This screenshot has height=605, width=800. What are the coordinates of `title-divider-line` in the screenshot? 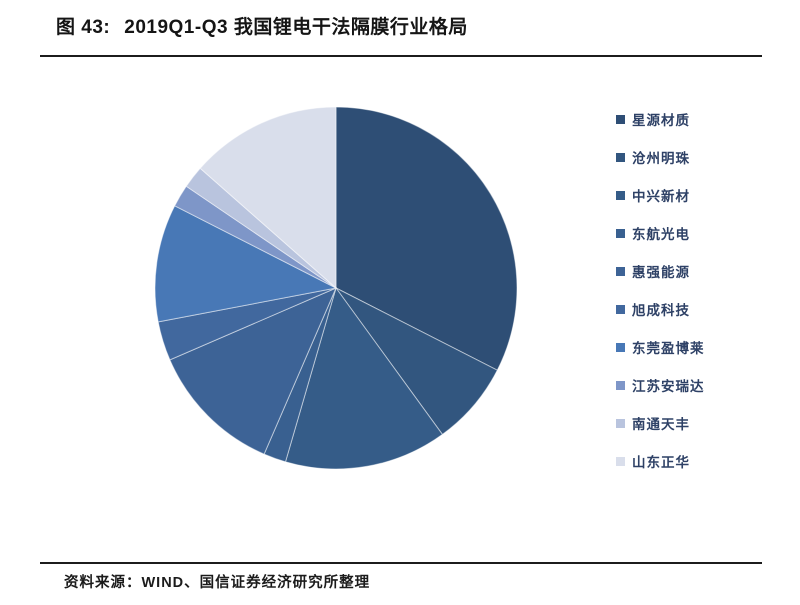 It's located at (401, 56).